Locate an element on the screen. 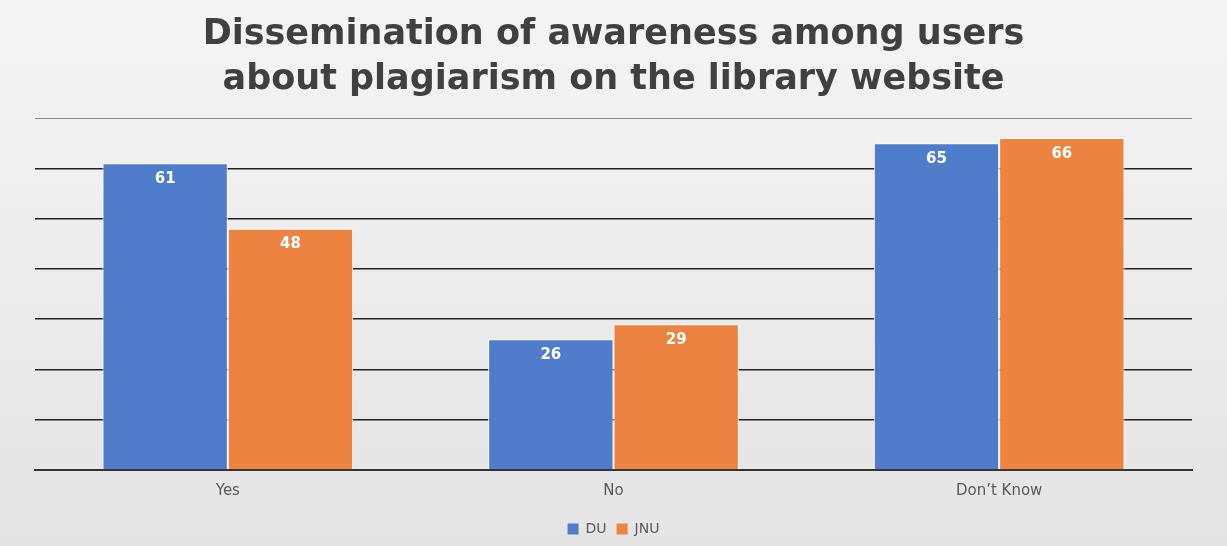  x-tick-label: No is located at coordinates (613, 489).